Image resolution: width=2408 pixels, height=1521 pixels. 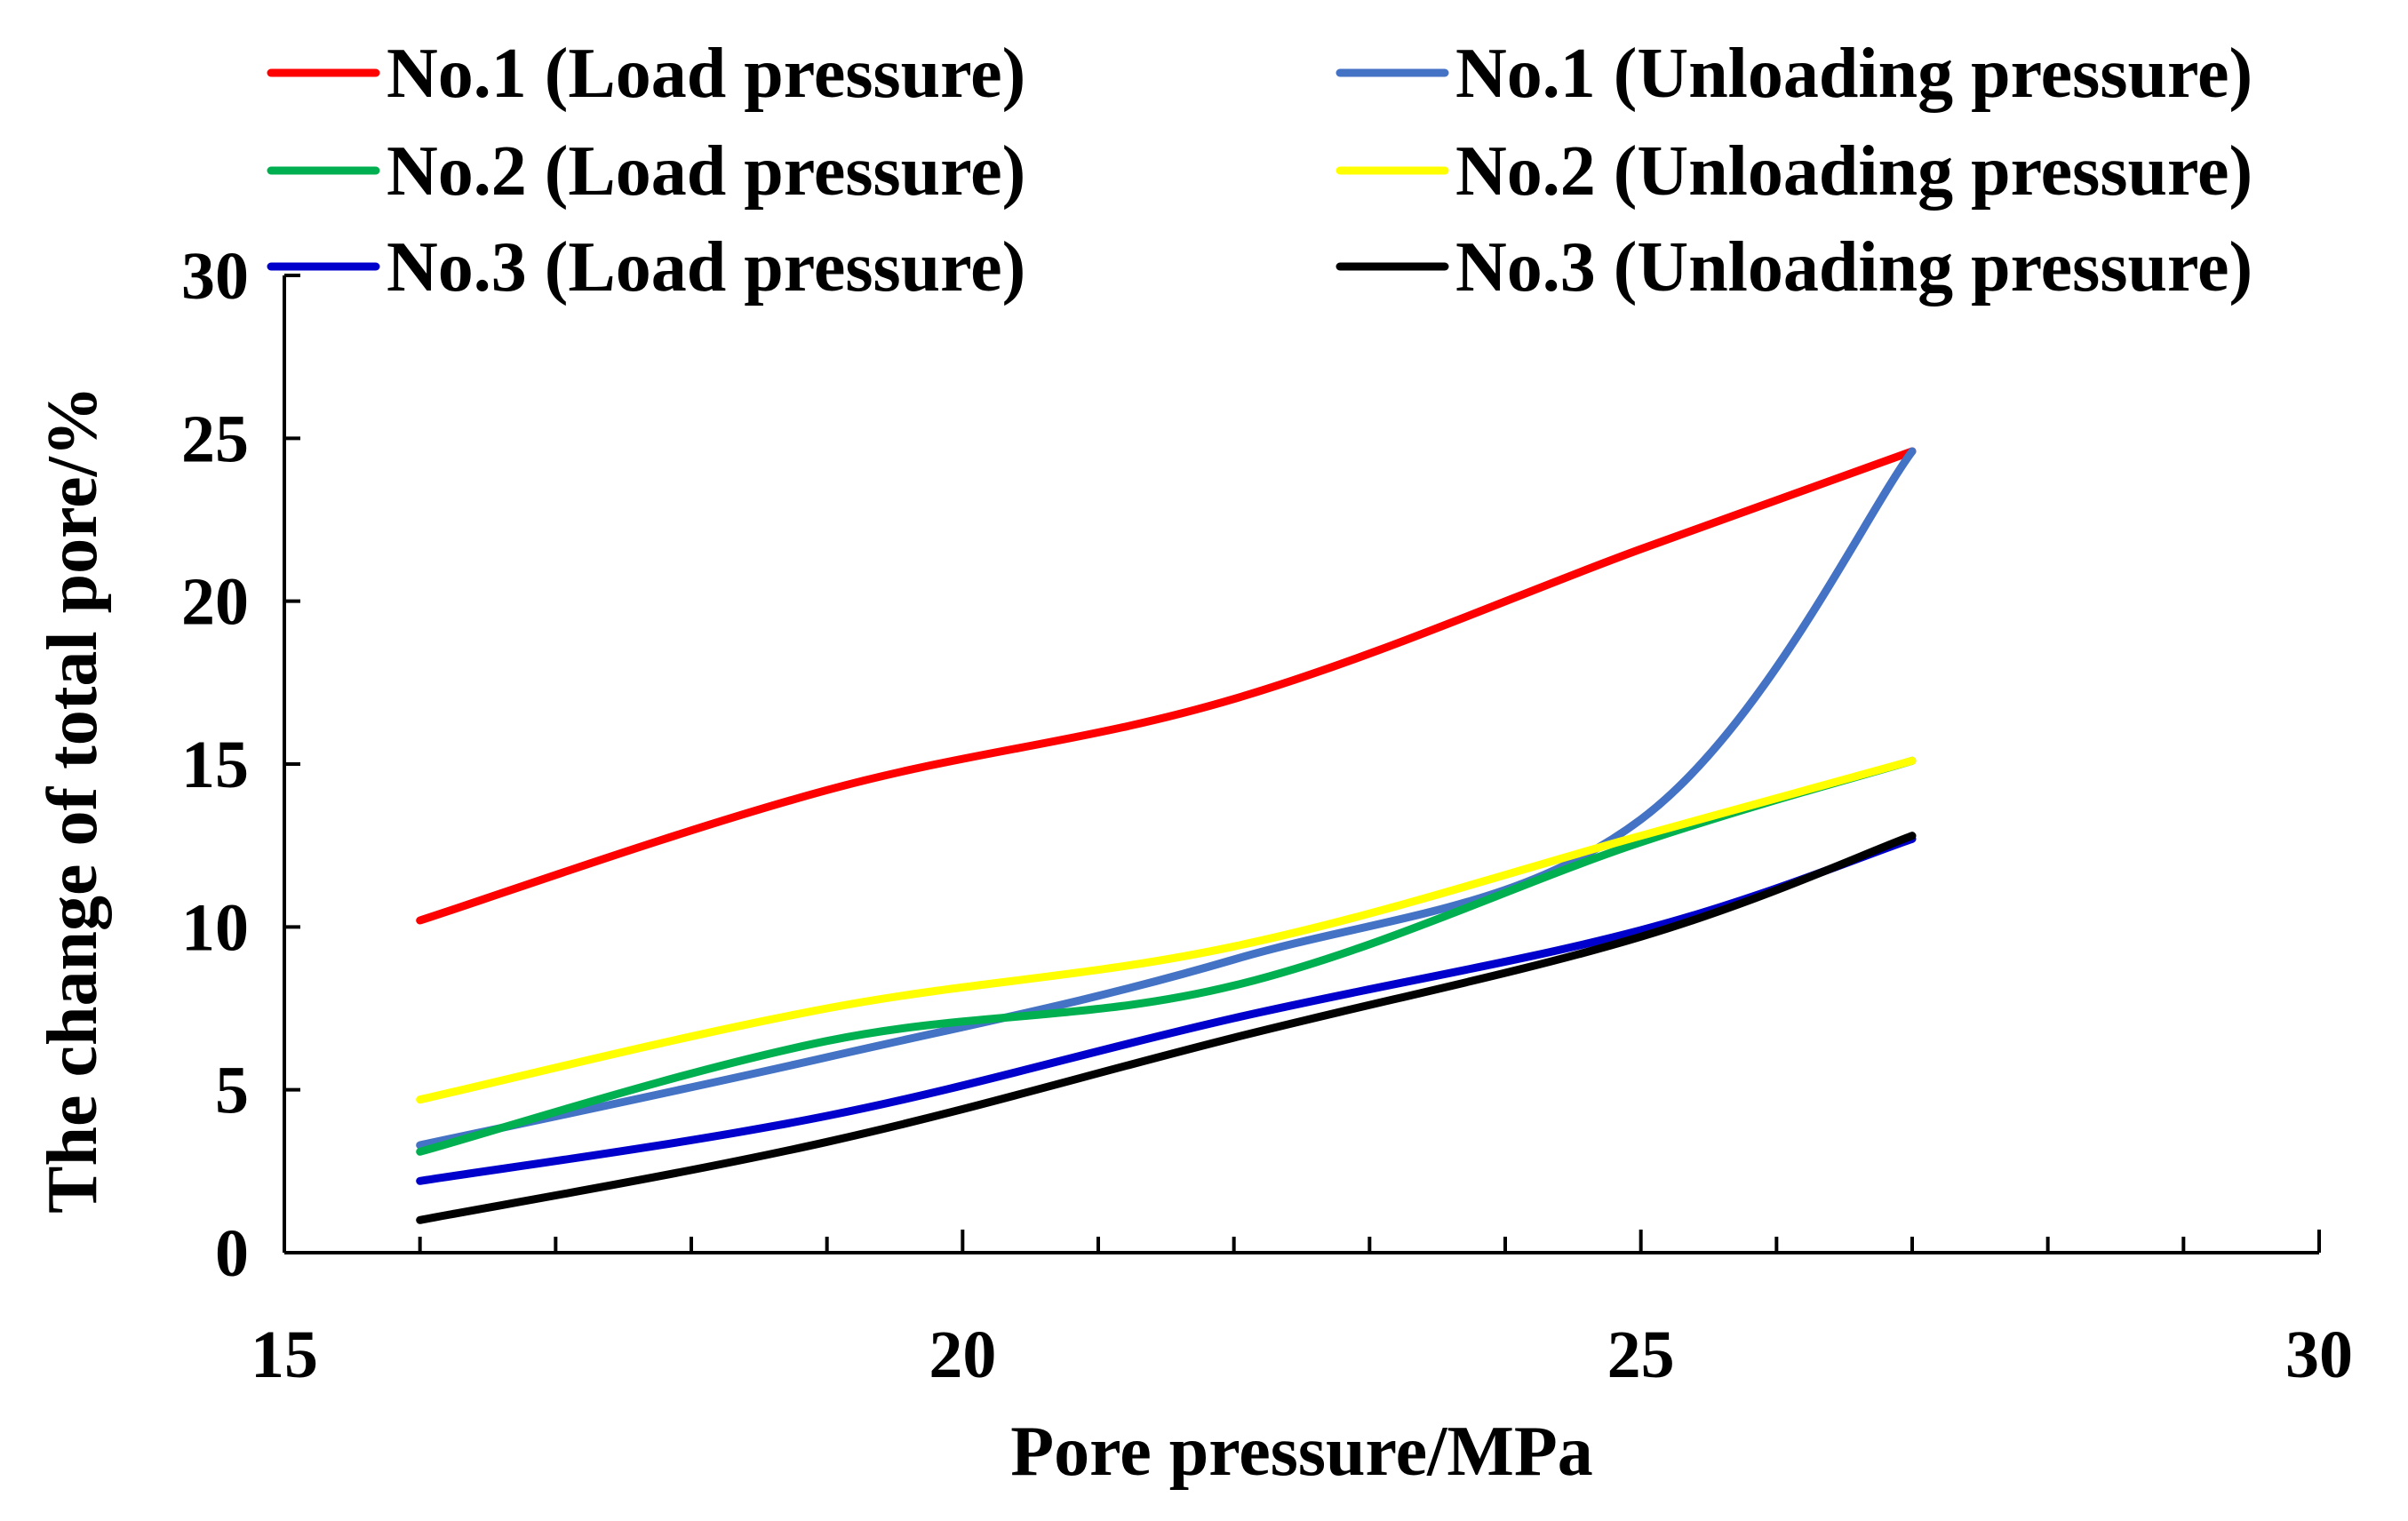 What do you see at coordinates (1641, 1355) in the screenshot?
I see `x-tick-label: 25` at bounding box center [1641, 1355].